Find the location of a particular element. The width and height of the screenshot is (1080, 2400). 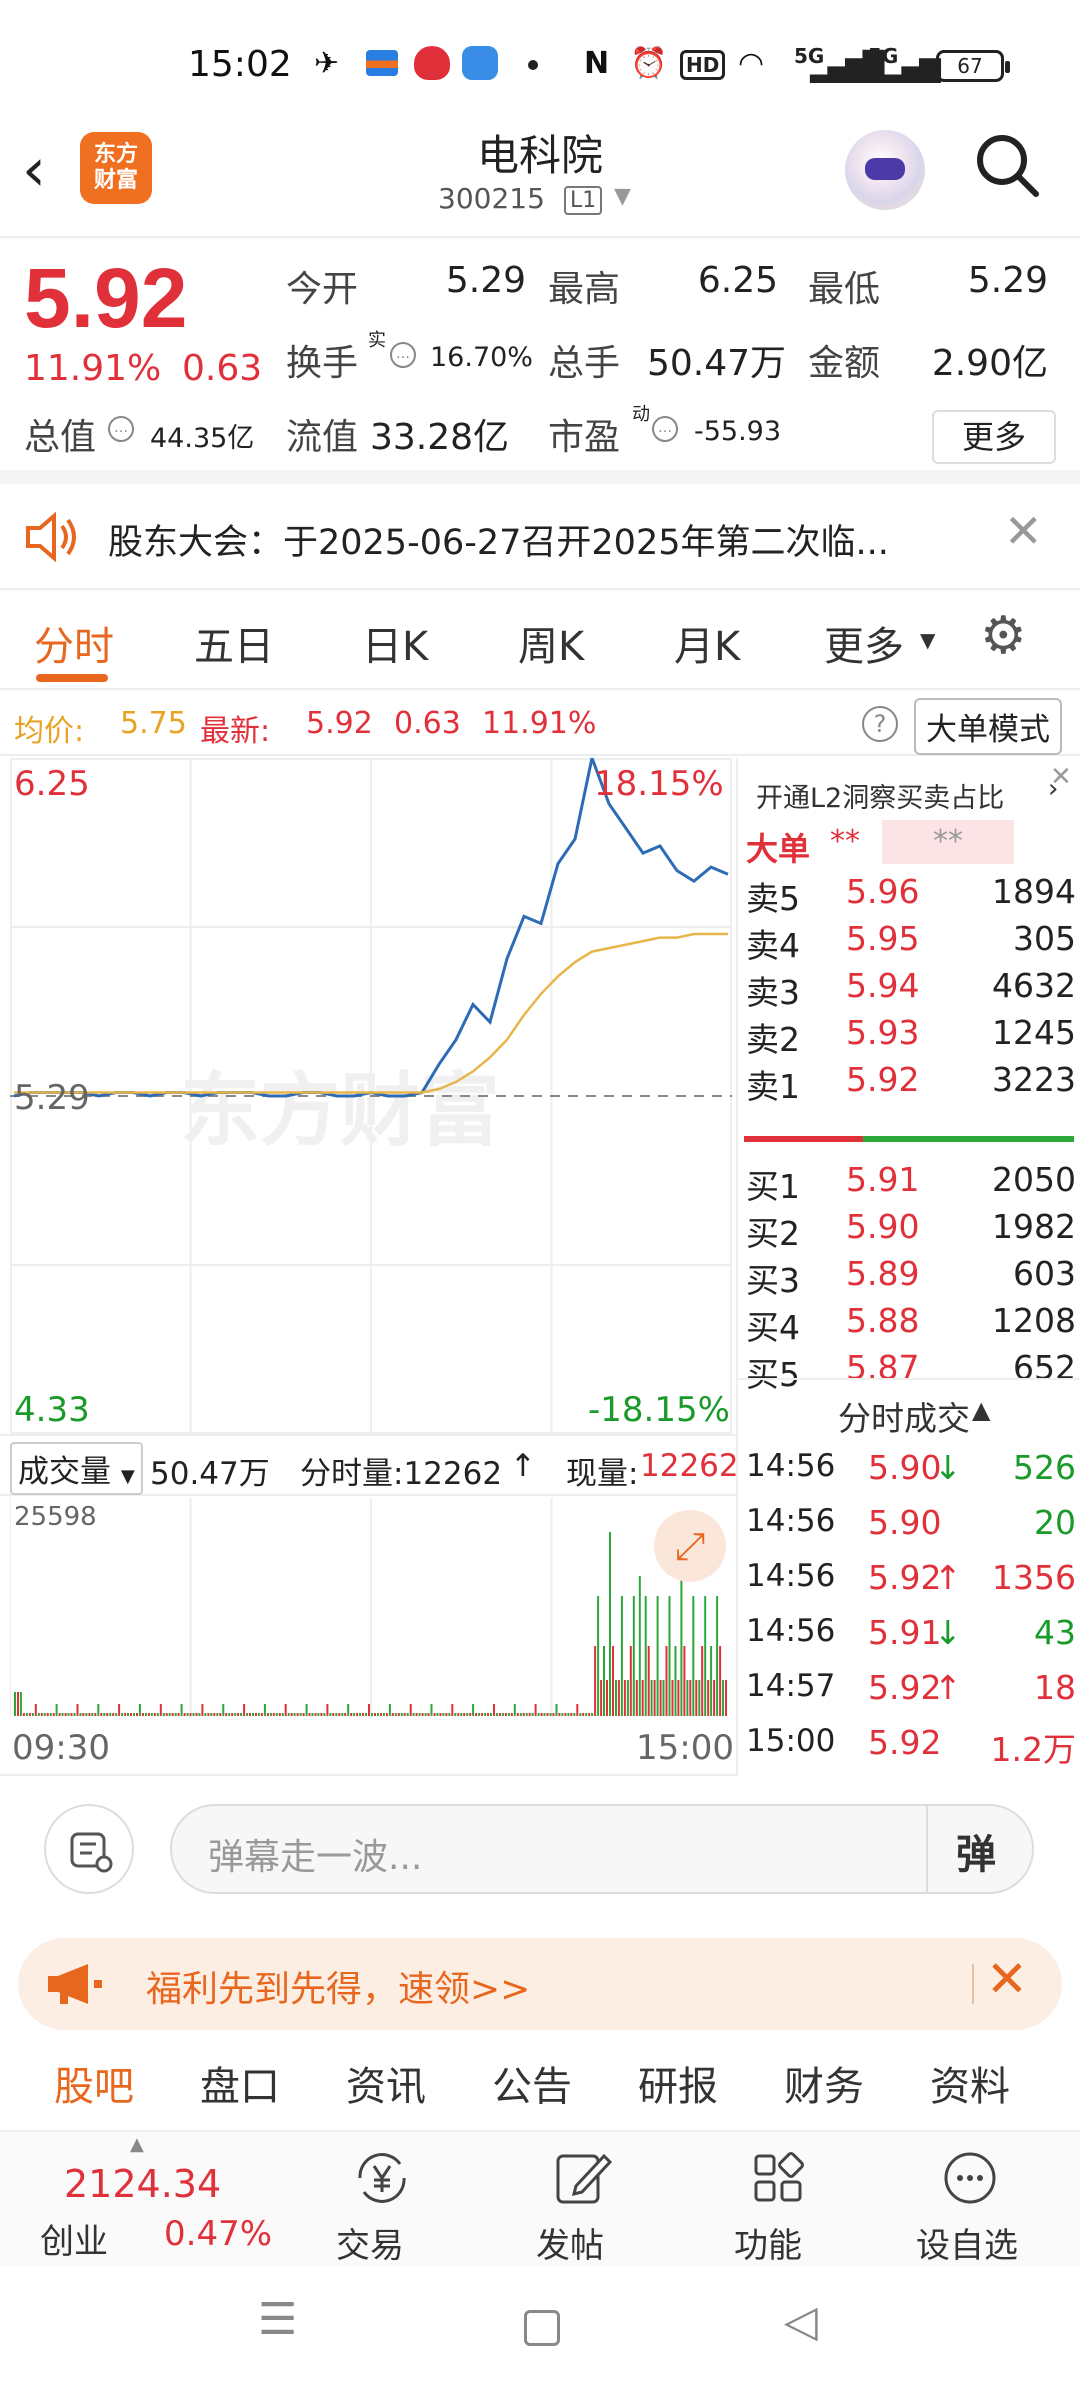

more-button: 更多 is located at coordinates (994, 437).